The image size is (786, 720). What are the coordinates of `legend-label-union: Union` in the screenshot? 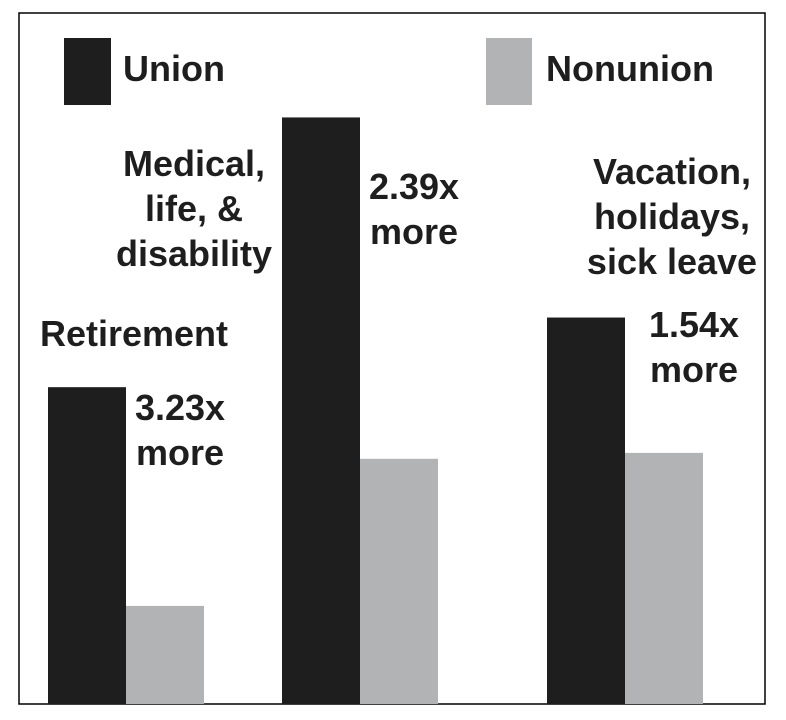 It's located at (174, 68).